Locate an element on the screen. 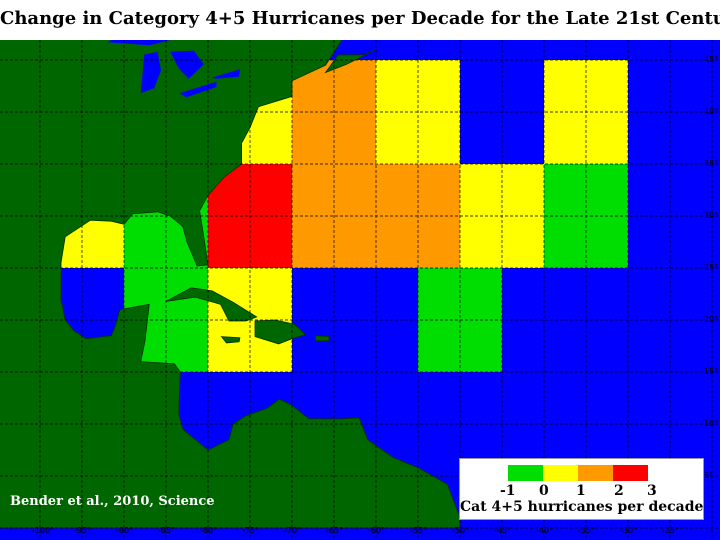 The height and width of the screenshot is (540, 720). longitude-label: -40° is located at coordinates (545, 530).